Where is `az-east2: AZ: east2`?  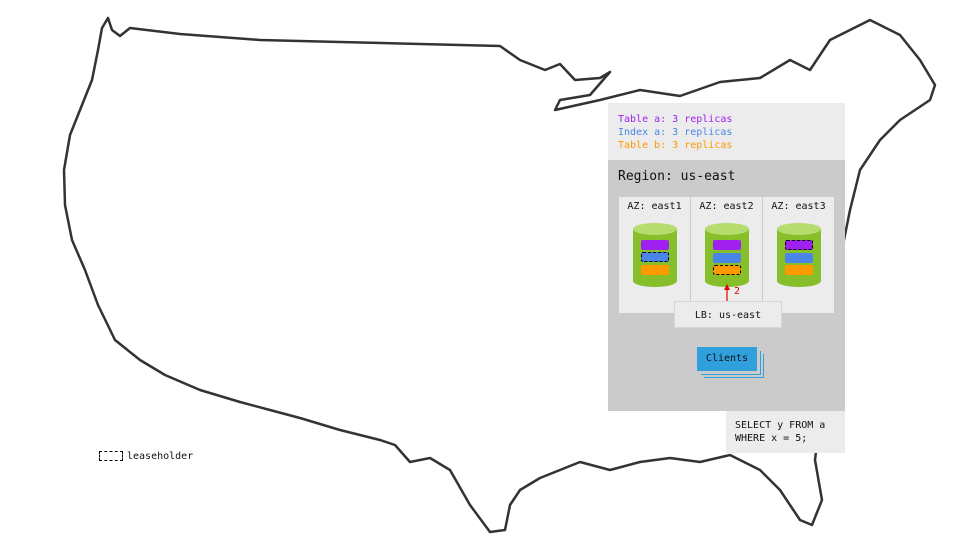
az-east2: AZ: east2 is located at coordinates (727, 255).